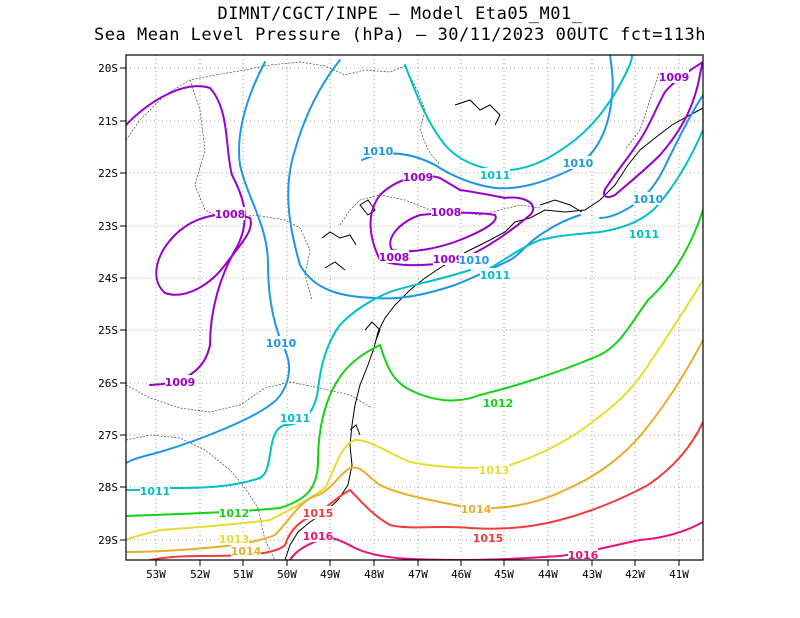 The height and width of the screenshot is (618, 800). I want to click on lon-tick-label: 46W, so click(461, 574).